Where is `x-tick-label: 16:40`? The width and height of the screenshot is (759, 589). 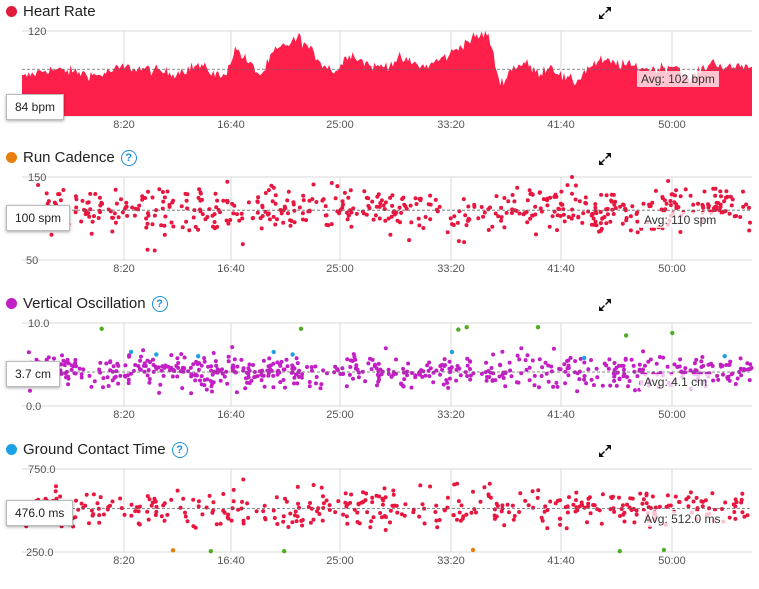
x-tick-label: 16:40 is located at coordinates (231, 125).